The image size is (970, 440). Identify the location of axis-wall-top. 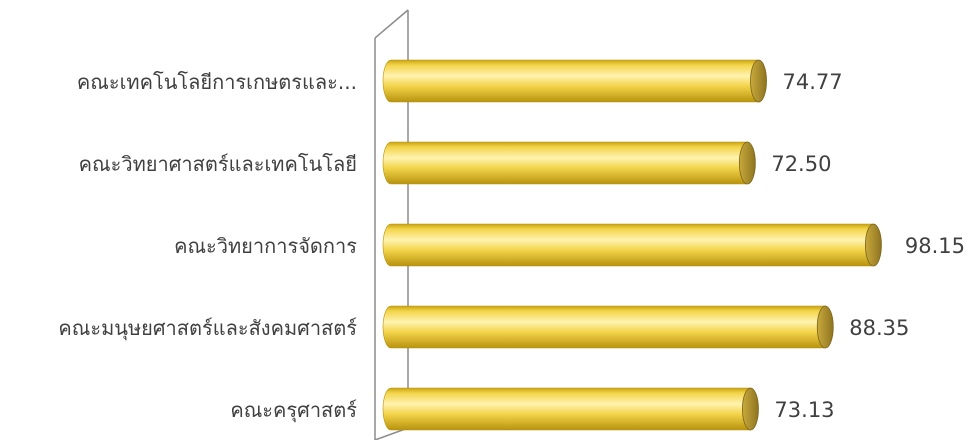
(391, 24).